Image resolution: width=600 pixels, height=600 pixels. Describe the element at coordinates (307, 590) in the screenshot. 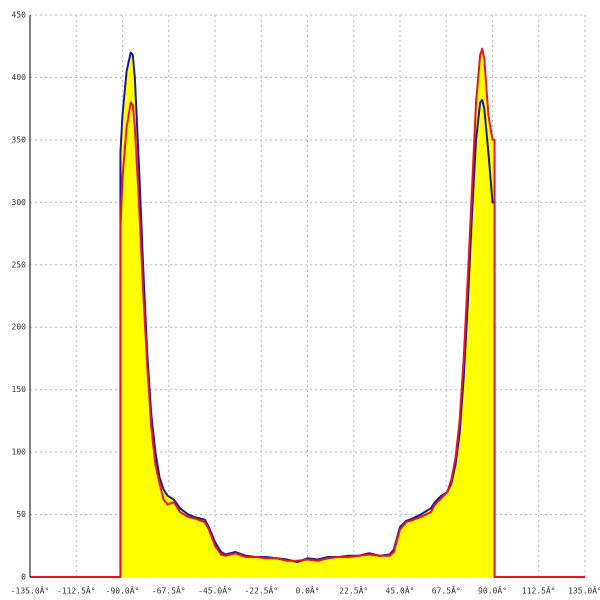

I see `x-tick-label: 0.0Â°` at that location.